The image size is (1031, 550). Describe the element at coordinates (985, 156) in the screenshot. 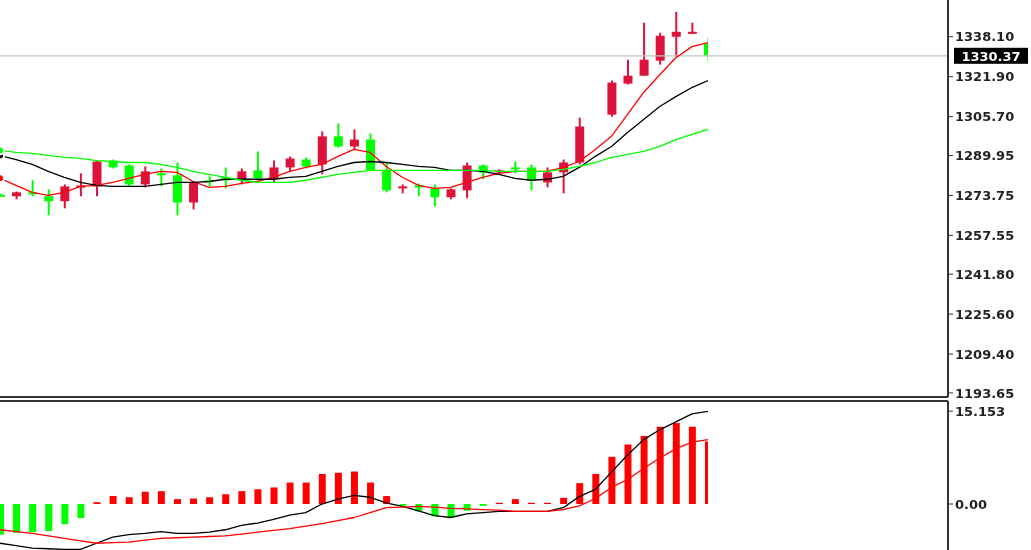

I see `y-tick-label: 1289.95` at that location.